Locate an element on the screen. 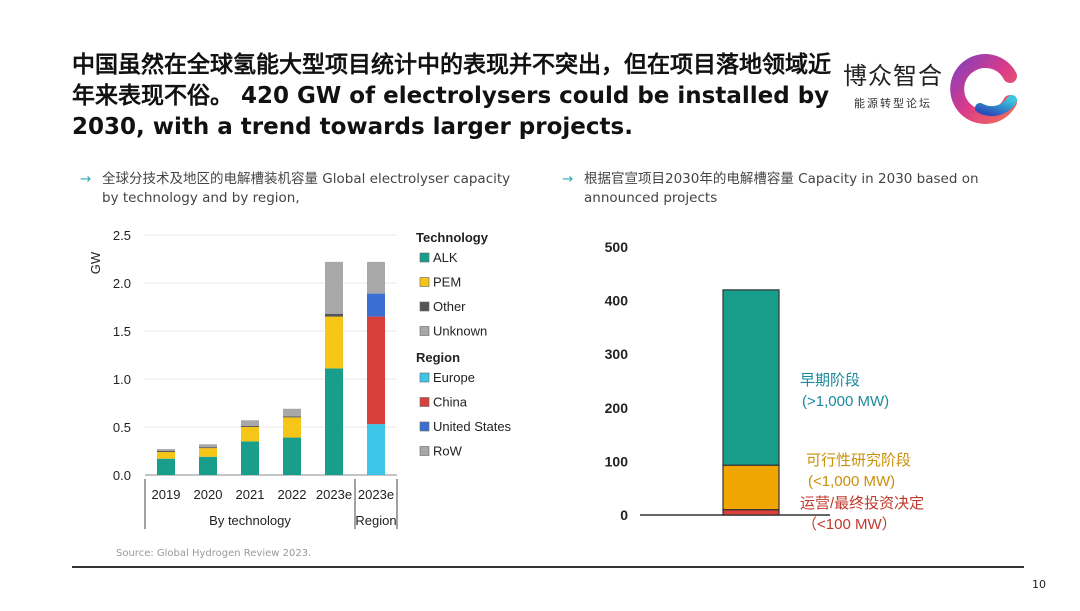  brand-name: 博众智合 is located at coordinates (893, 76).